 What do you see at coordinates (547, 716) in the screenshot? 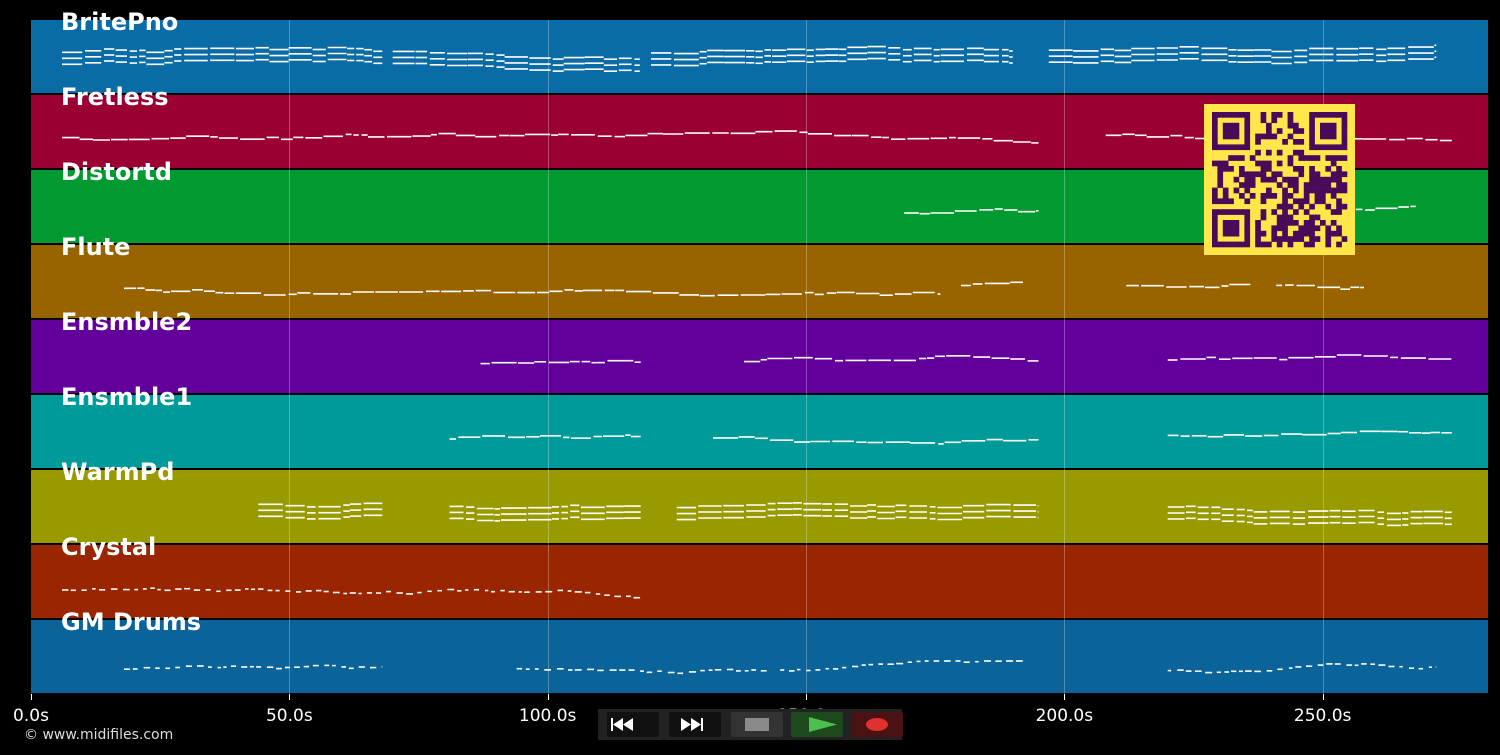
I see `tick-label: 100.0s` at bounding box center [547, 716].